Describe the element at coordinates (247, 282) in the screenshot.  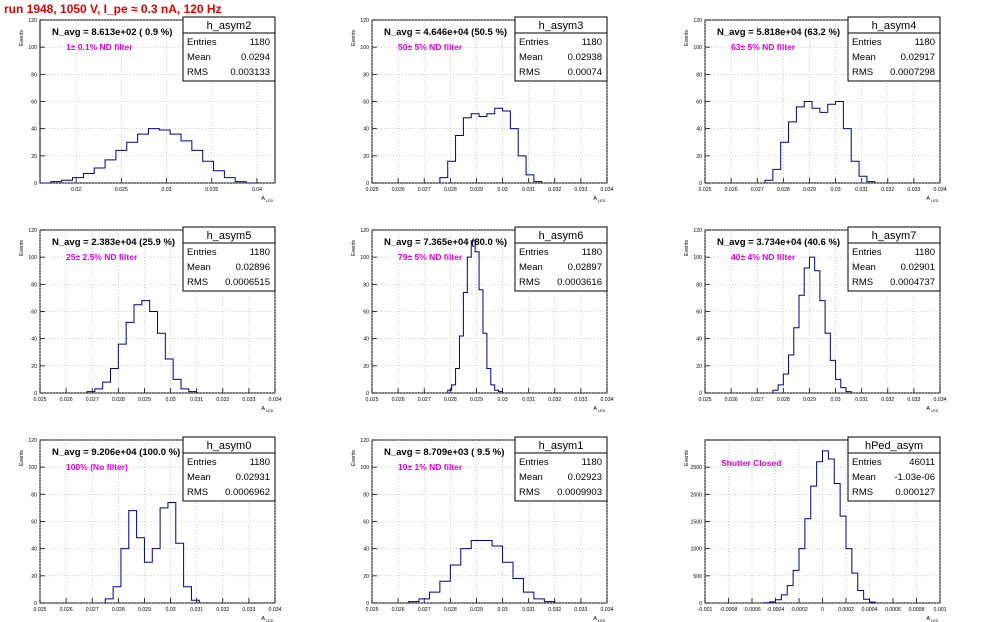
I see `stats-rms-value: 0.0006515` at that location.